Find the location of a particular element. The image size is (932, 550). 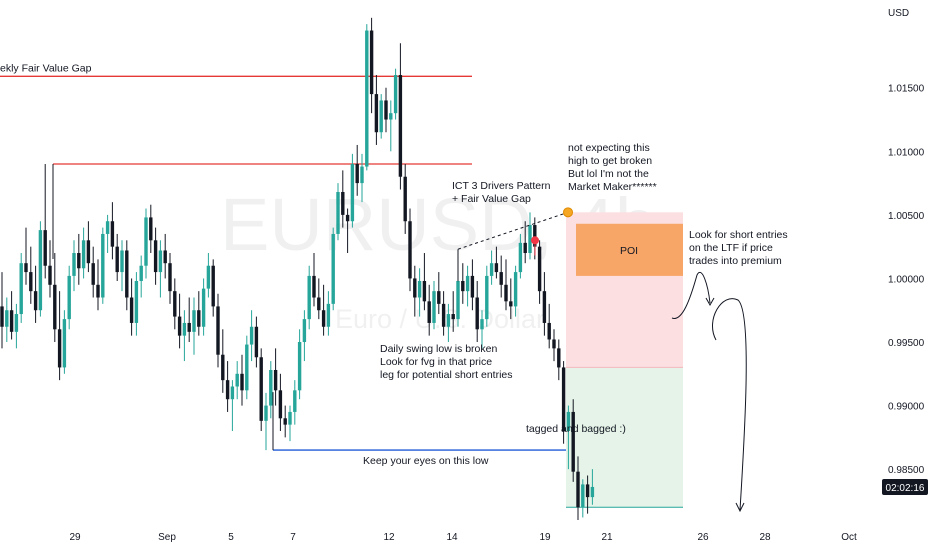

take-profit-zone is located at coordinates (624, 437).